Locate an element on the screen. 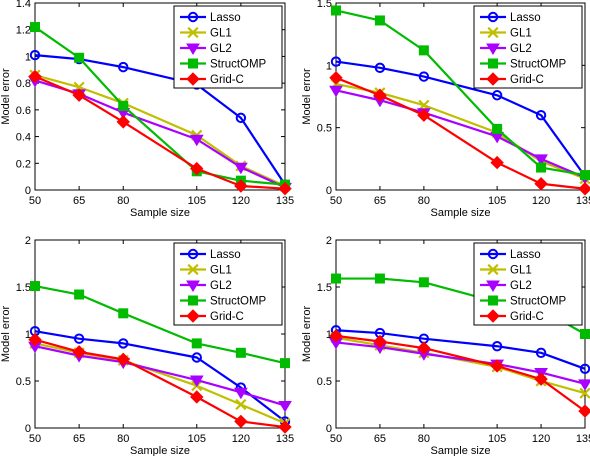  y-tick-label: 0.4 is located at coordinates (23, 138).